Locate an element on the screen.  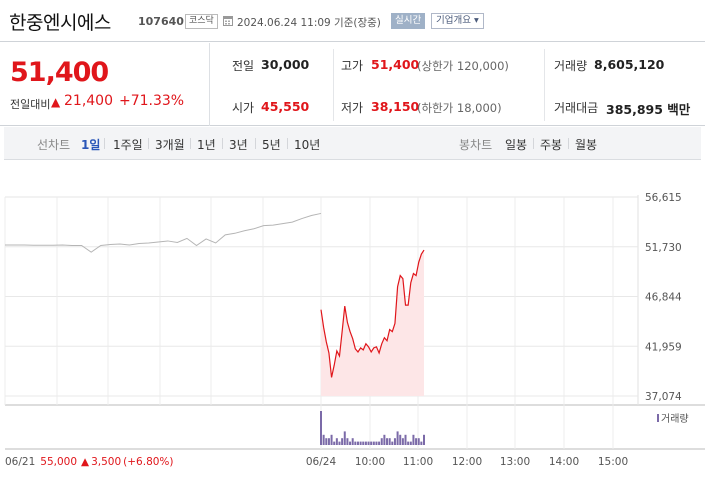
trade-amount-label: 거래대금 is located at coordinates (576, 108).